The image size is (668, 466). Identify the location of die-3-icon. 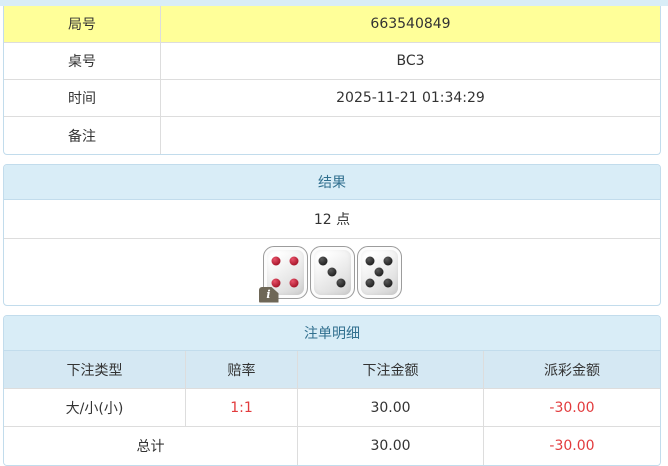
(379, 272).